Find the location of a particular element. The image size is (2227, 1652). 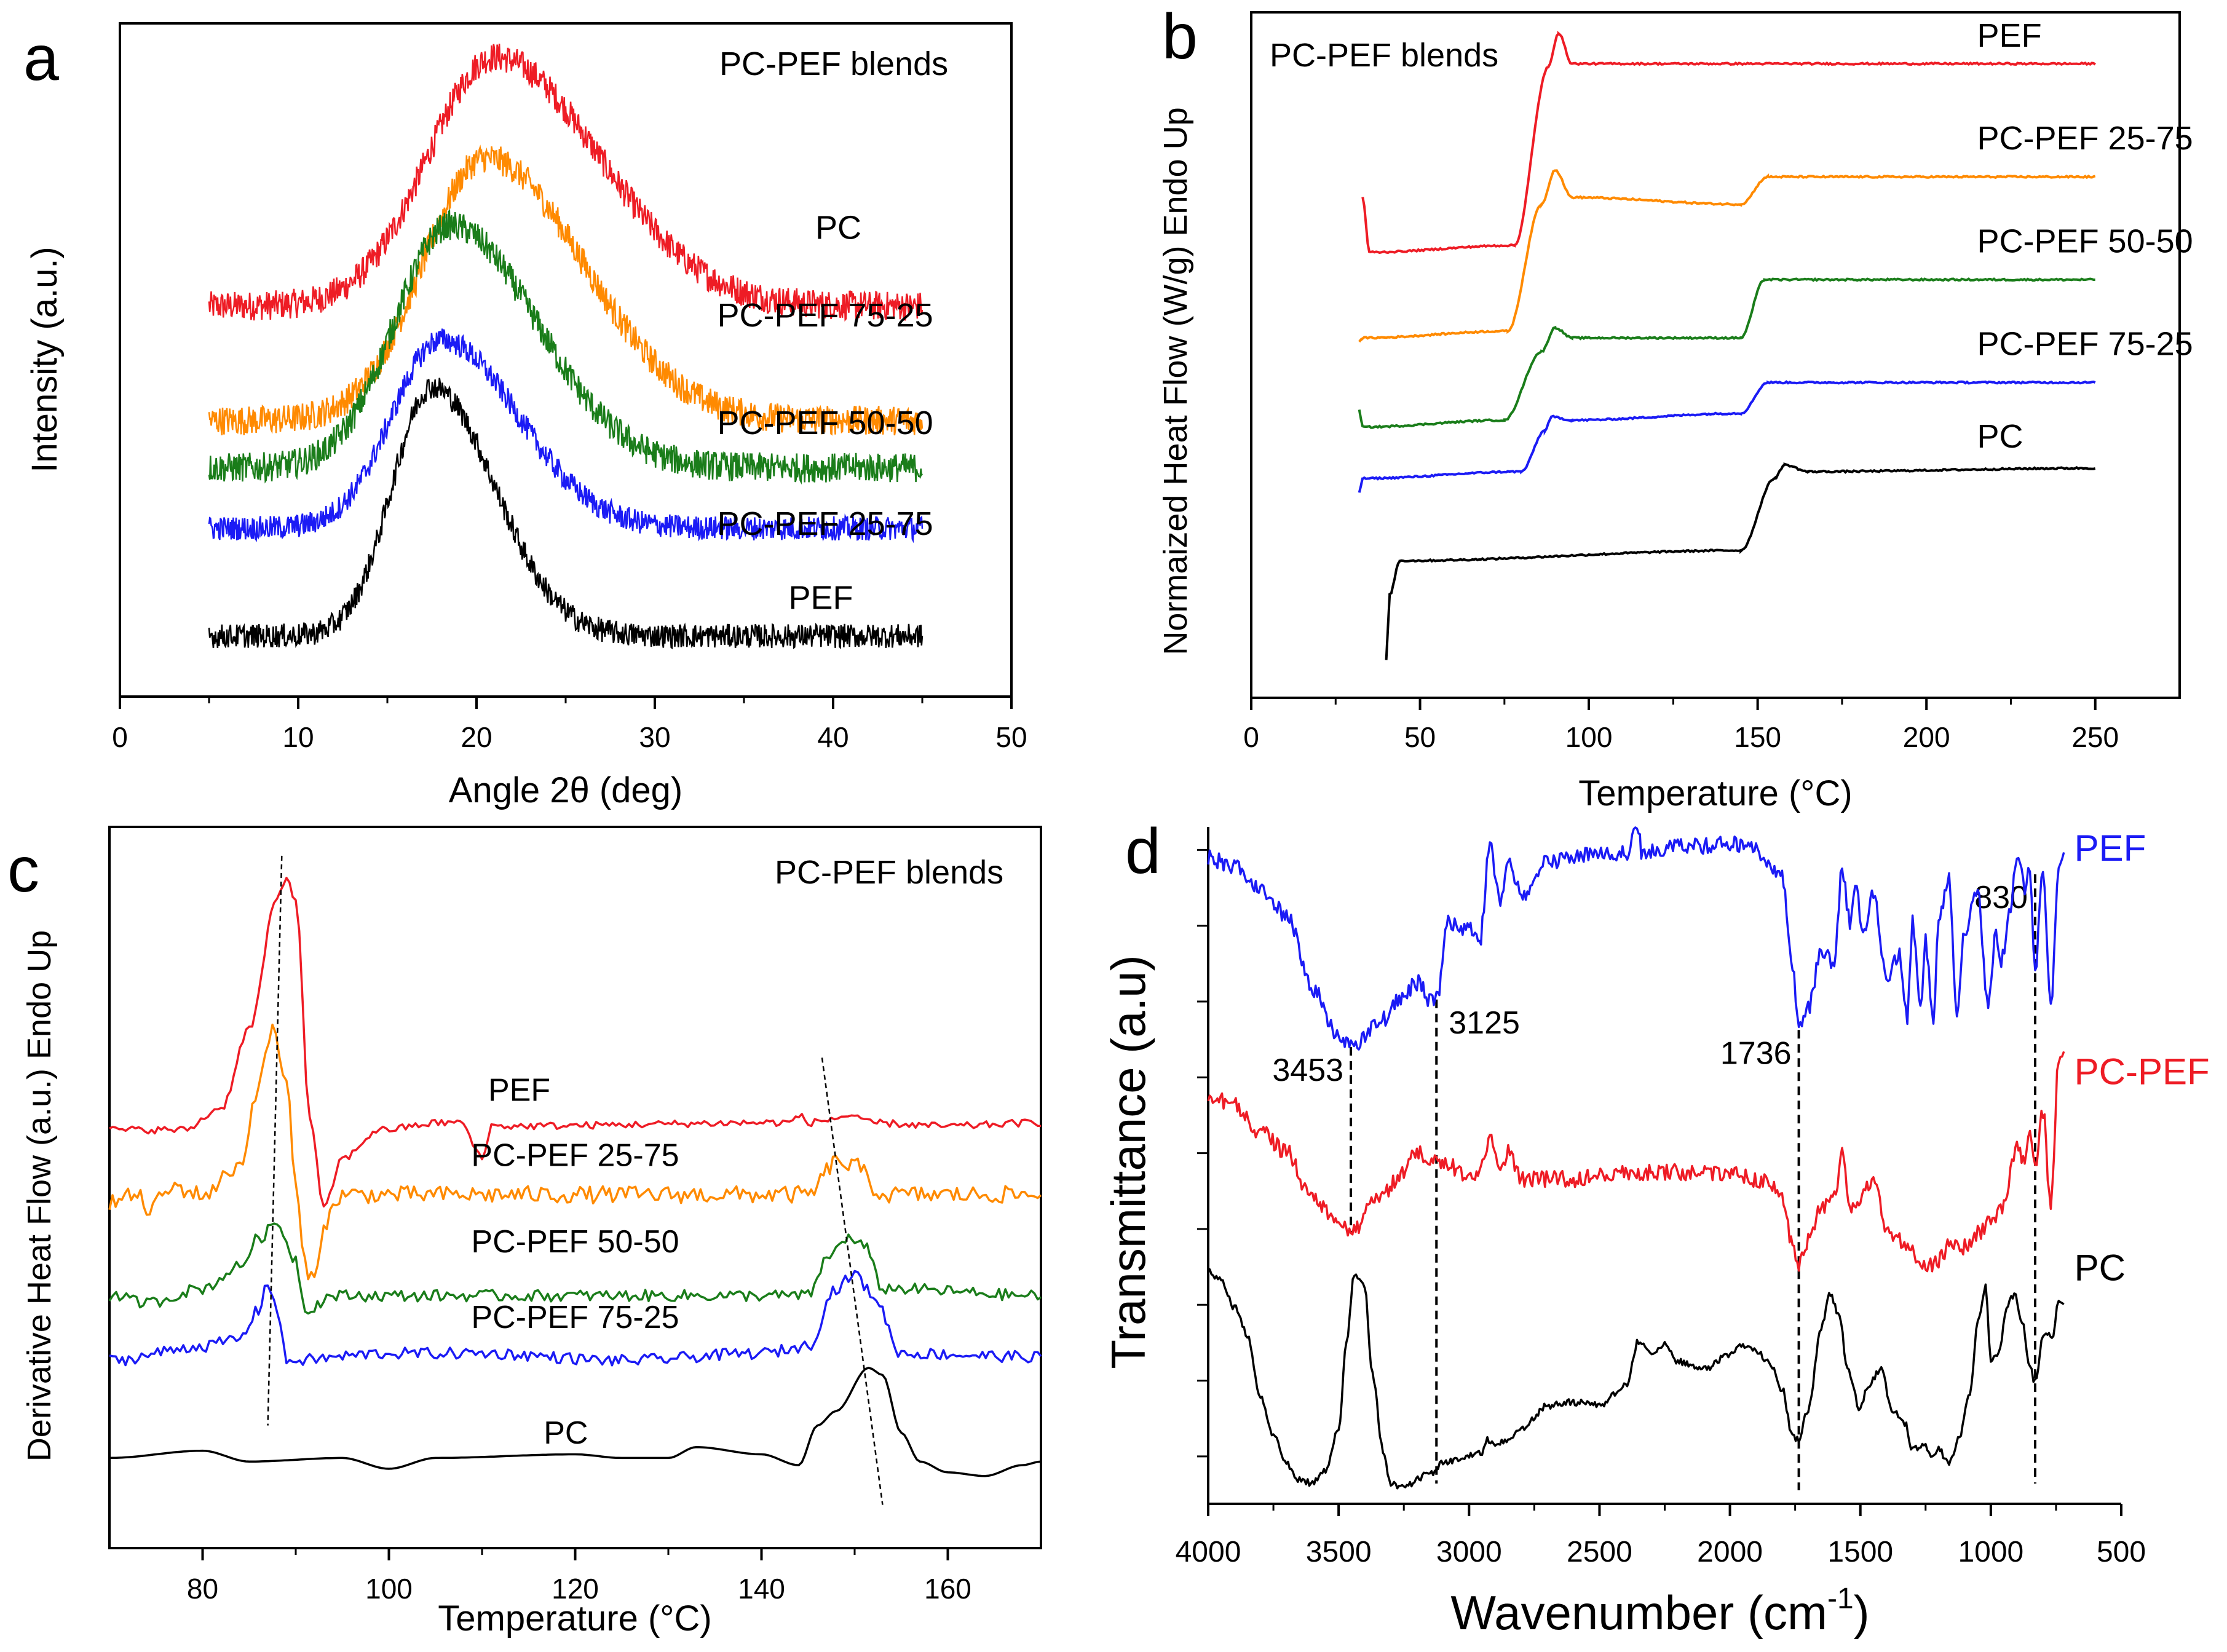

panel-c-x-tick-label: 100 is located at coordinates (389, 1589).